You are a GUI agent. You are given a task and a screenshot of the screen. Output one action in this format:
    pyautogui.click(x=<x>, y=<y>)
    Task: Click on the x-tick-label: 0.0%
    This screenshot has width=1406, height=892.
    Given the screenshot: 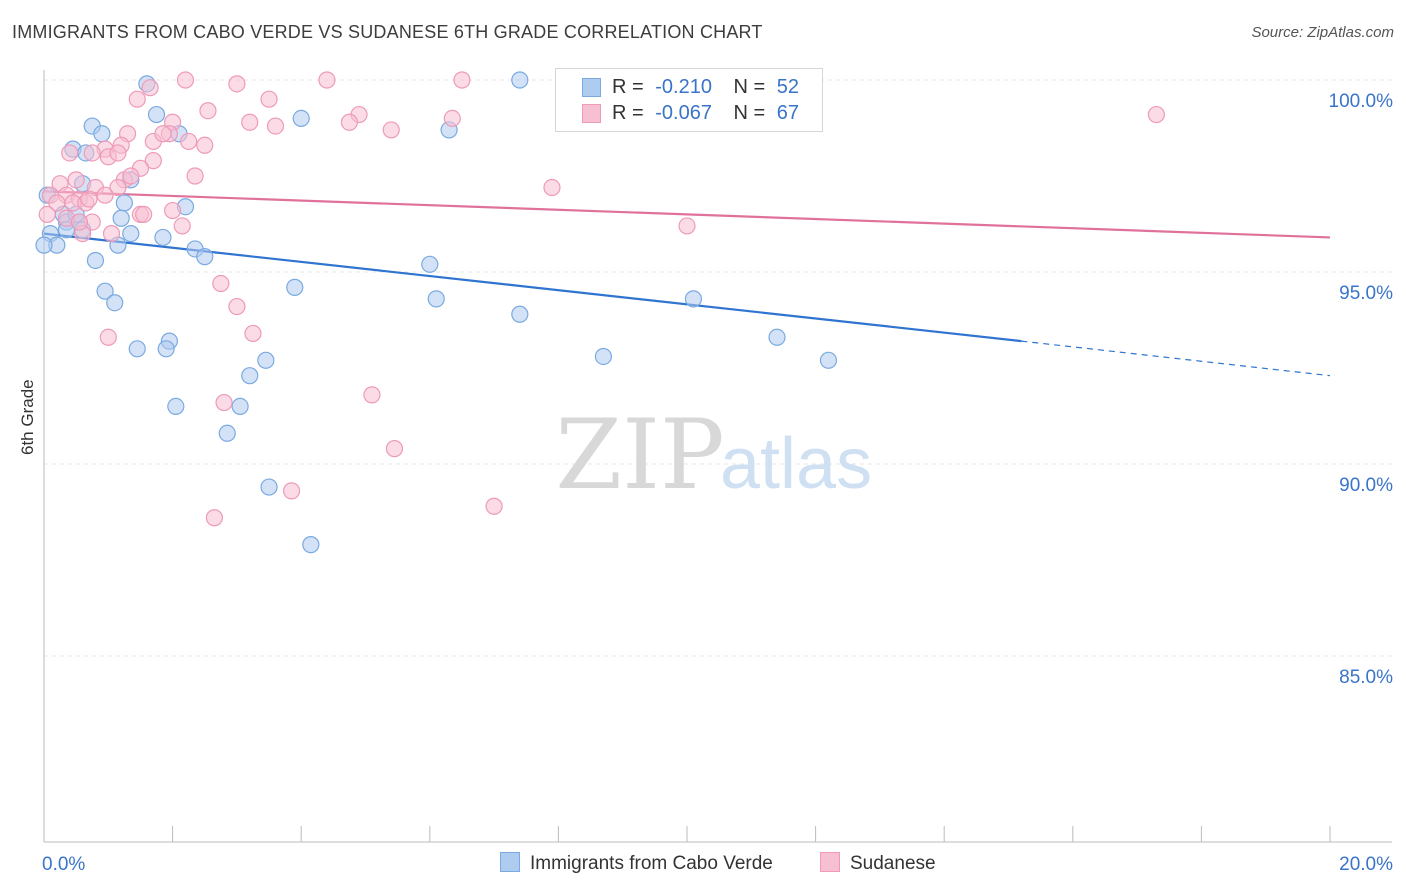 What is the action you would take?
    pyautogui.click(x=63, y=864)
    